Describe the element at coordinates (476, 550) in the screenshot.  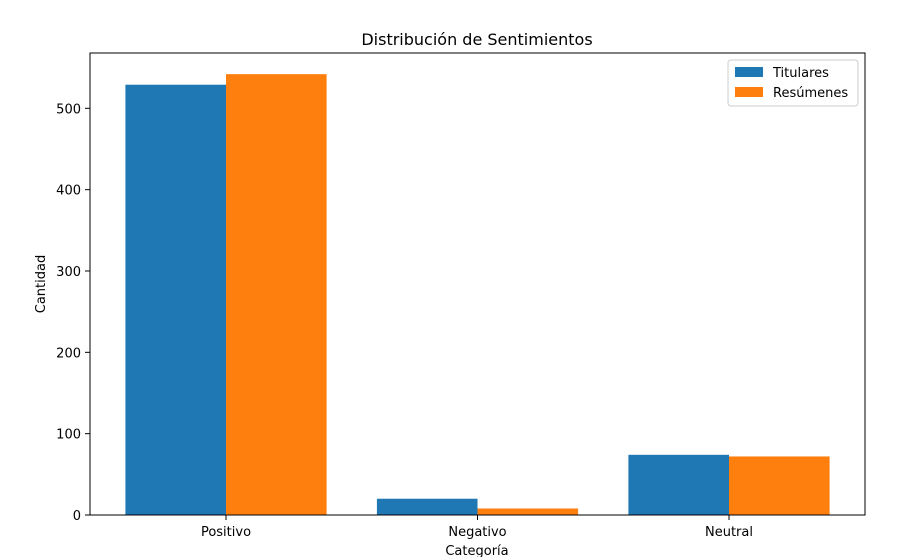
I see `x-axis-label: Categoría` at that location.